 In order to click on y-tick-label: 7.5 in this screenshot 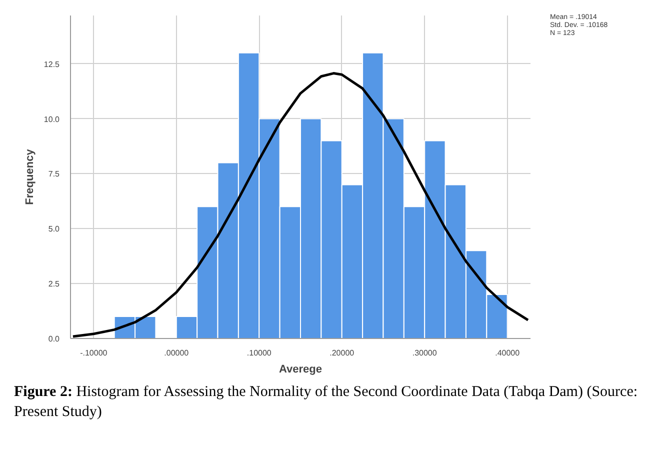, I will do `click(54, 174)`.